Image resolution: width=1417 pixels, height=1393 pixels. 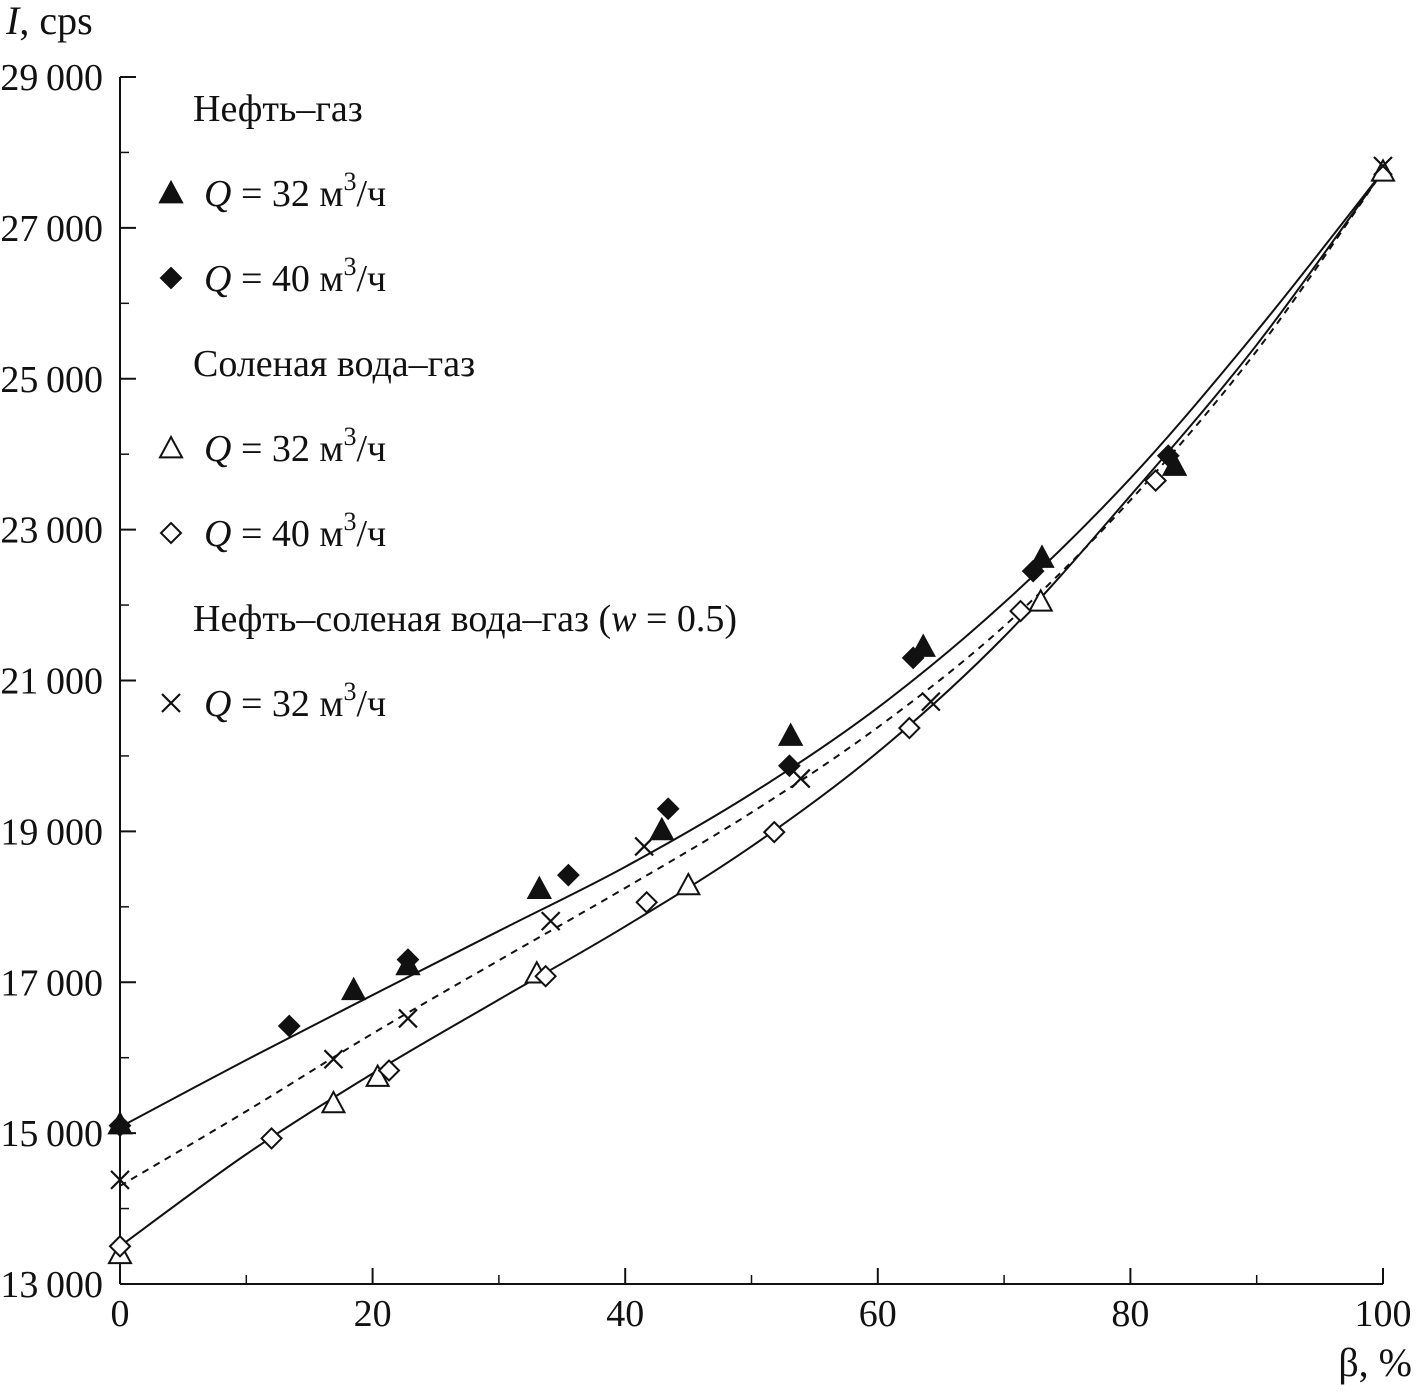 I want to click on y-tick-label: 19 000, so click(x=51, y=832).